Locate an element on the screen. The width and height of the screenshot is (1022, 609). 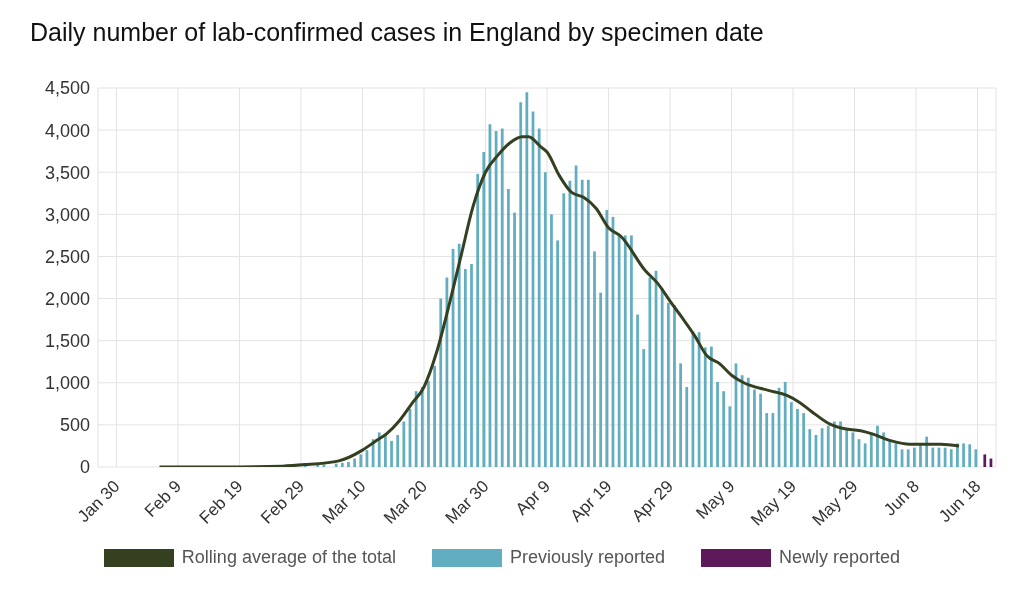
y-tick-label: 1,000 is located at coordinates (67, 383).